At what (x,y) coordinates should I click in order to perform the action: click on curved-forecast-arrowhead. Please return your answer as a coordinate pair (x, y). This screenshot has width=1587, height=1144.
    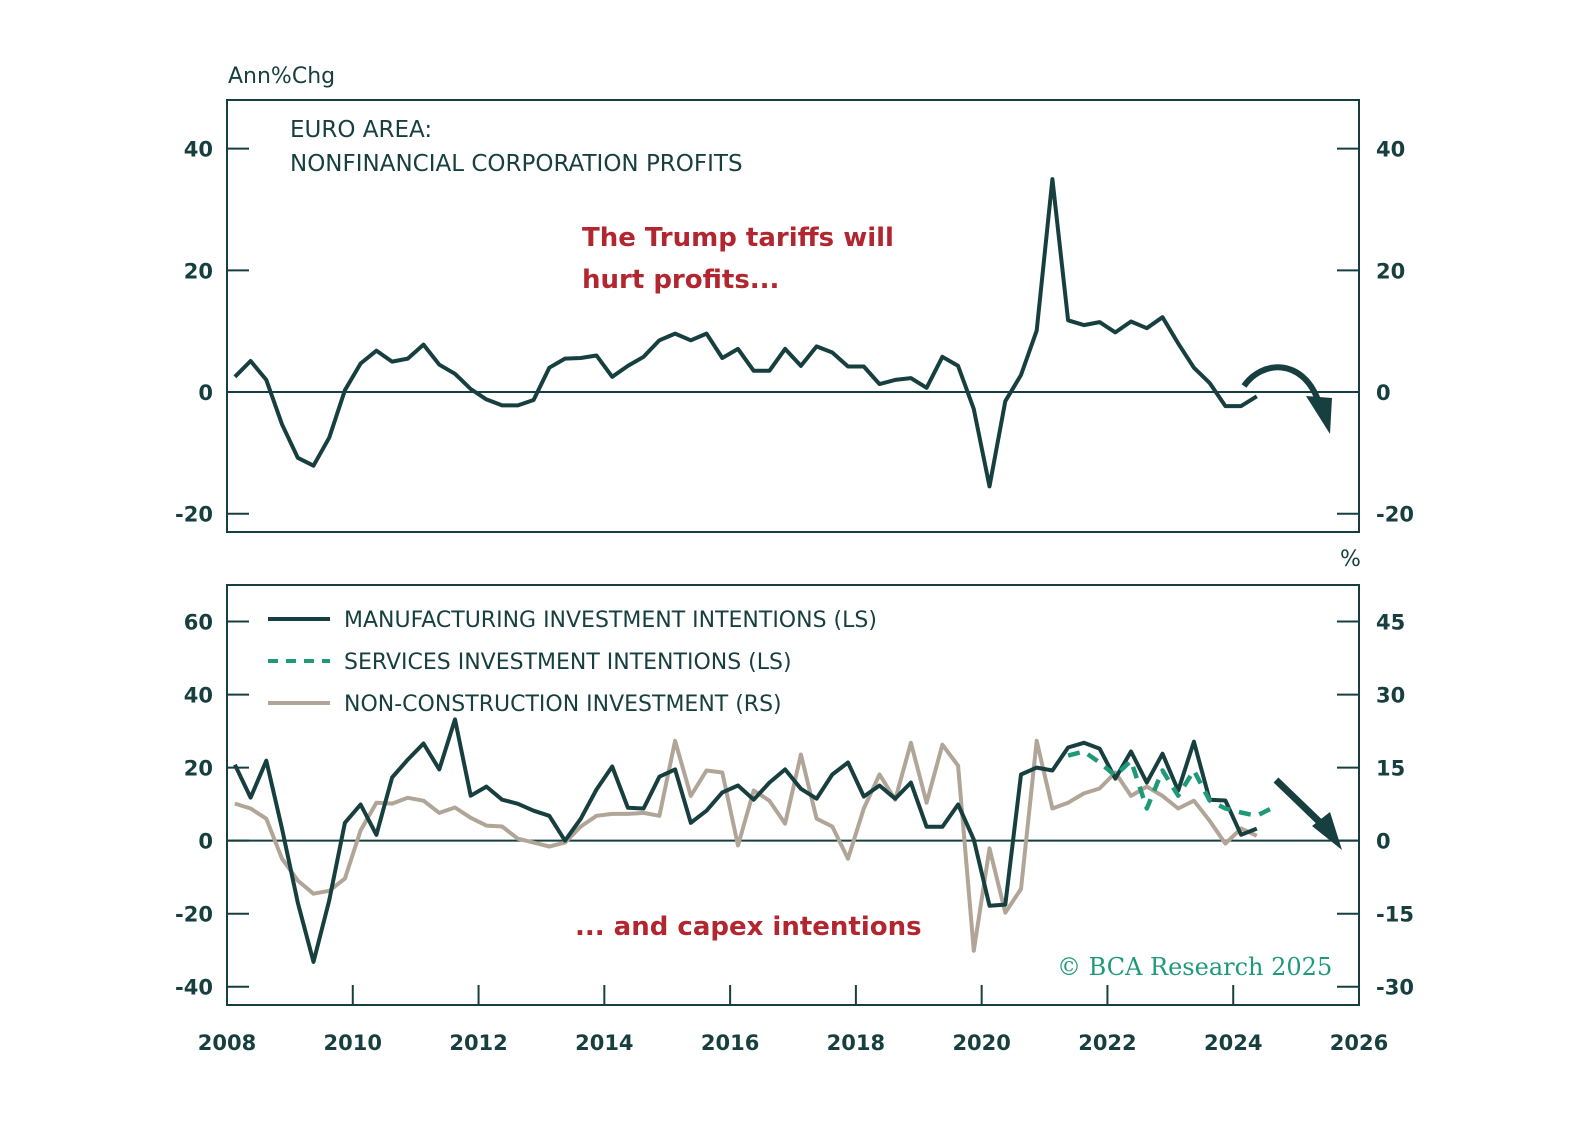
    Looking at the image, I should click on (1319, 415).